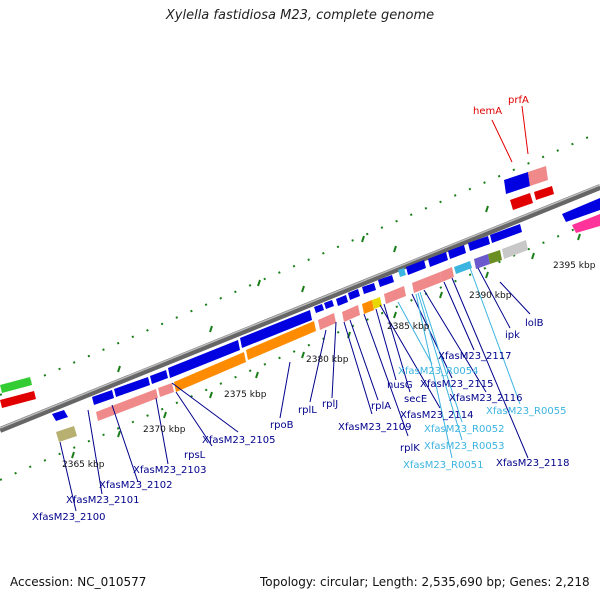  Describe the element at coordinates (300, 15) in the screenshot. I see `map-title: Xylella fastidiosa M23, complete genome` at that location.